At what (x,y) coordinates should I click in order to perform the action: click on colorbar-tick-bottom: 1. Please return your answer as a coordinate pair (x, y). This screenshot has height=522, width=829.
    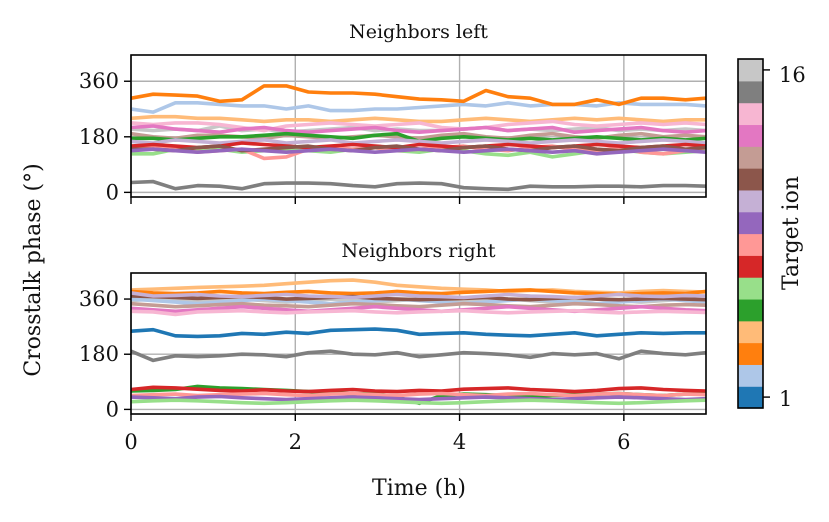
    Looking at the image, I should click on (785, 399).